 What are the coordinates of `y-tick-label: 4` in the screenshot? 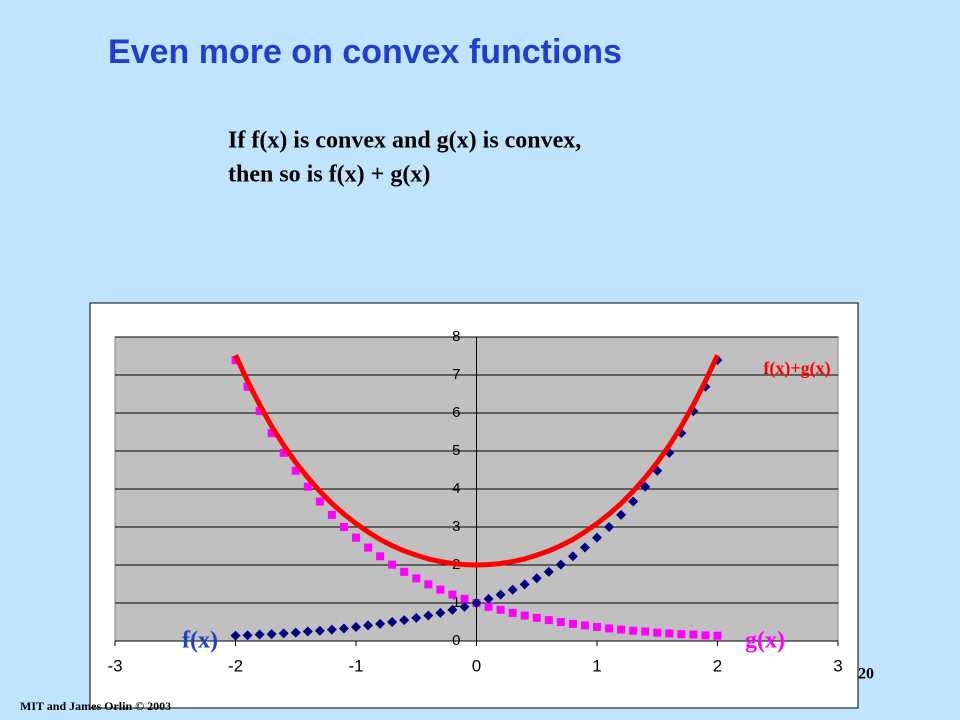 It's located at (456, 488).